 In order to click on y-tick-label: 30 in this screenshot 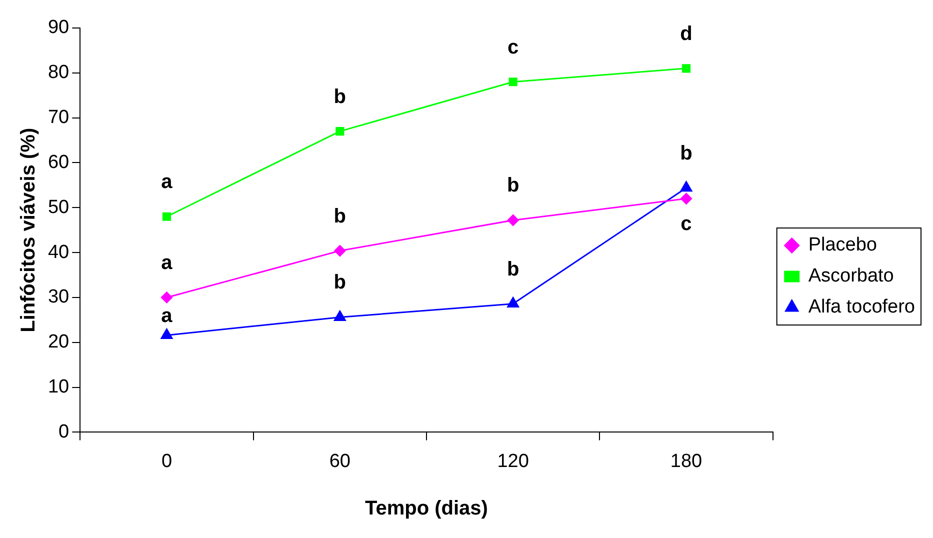, I will do `click(59, 297)`.